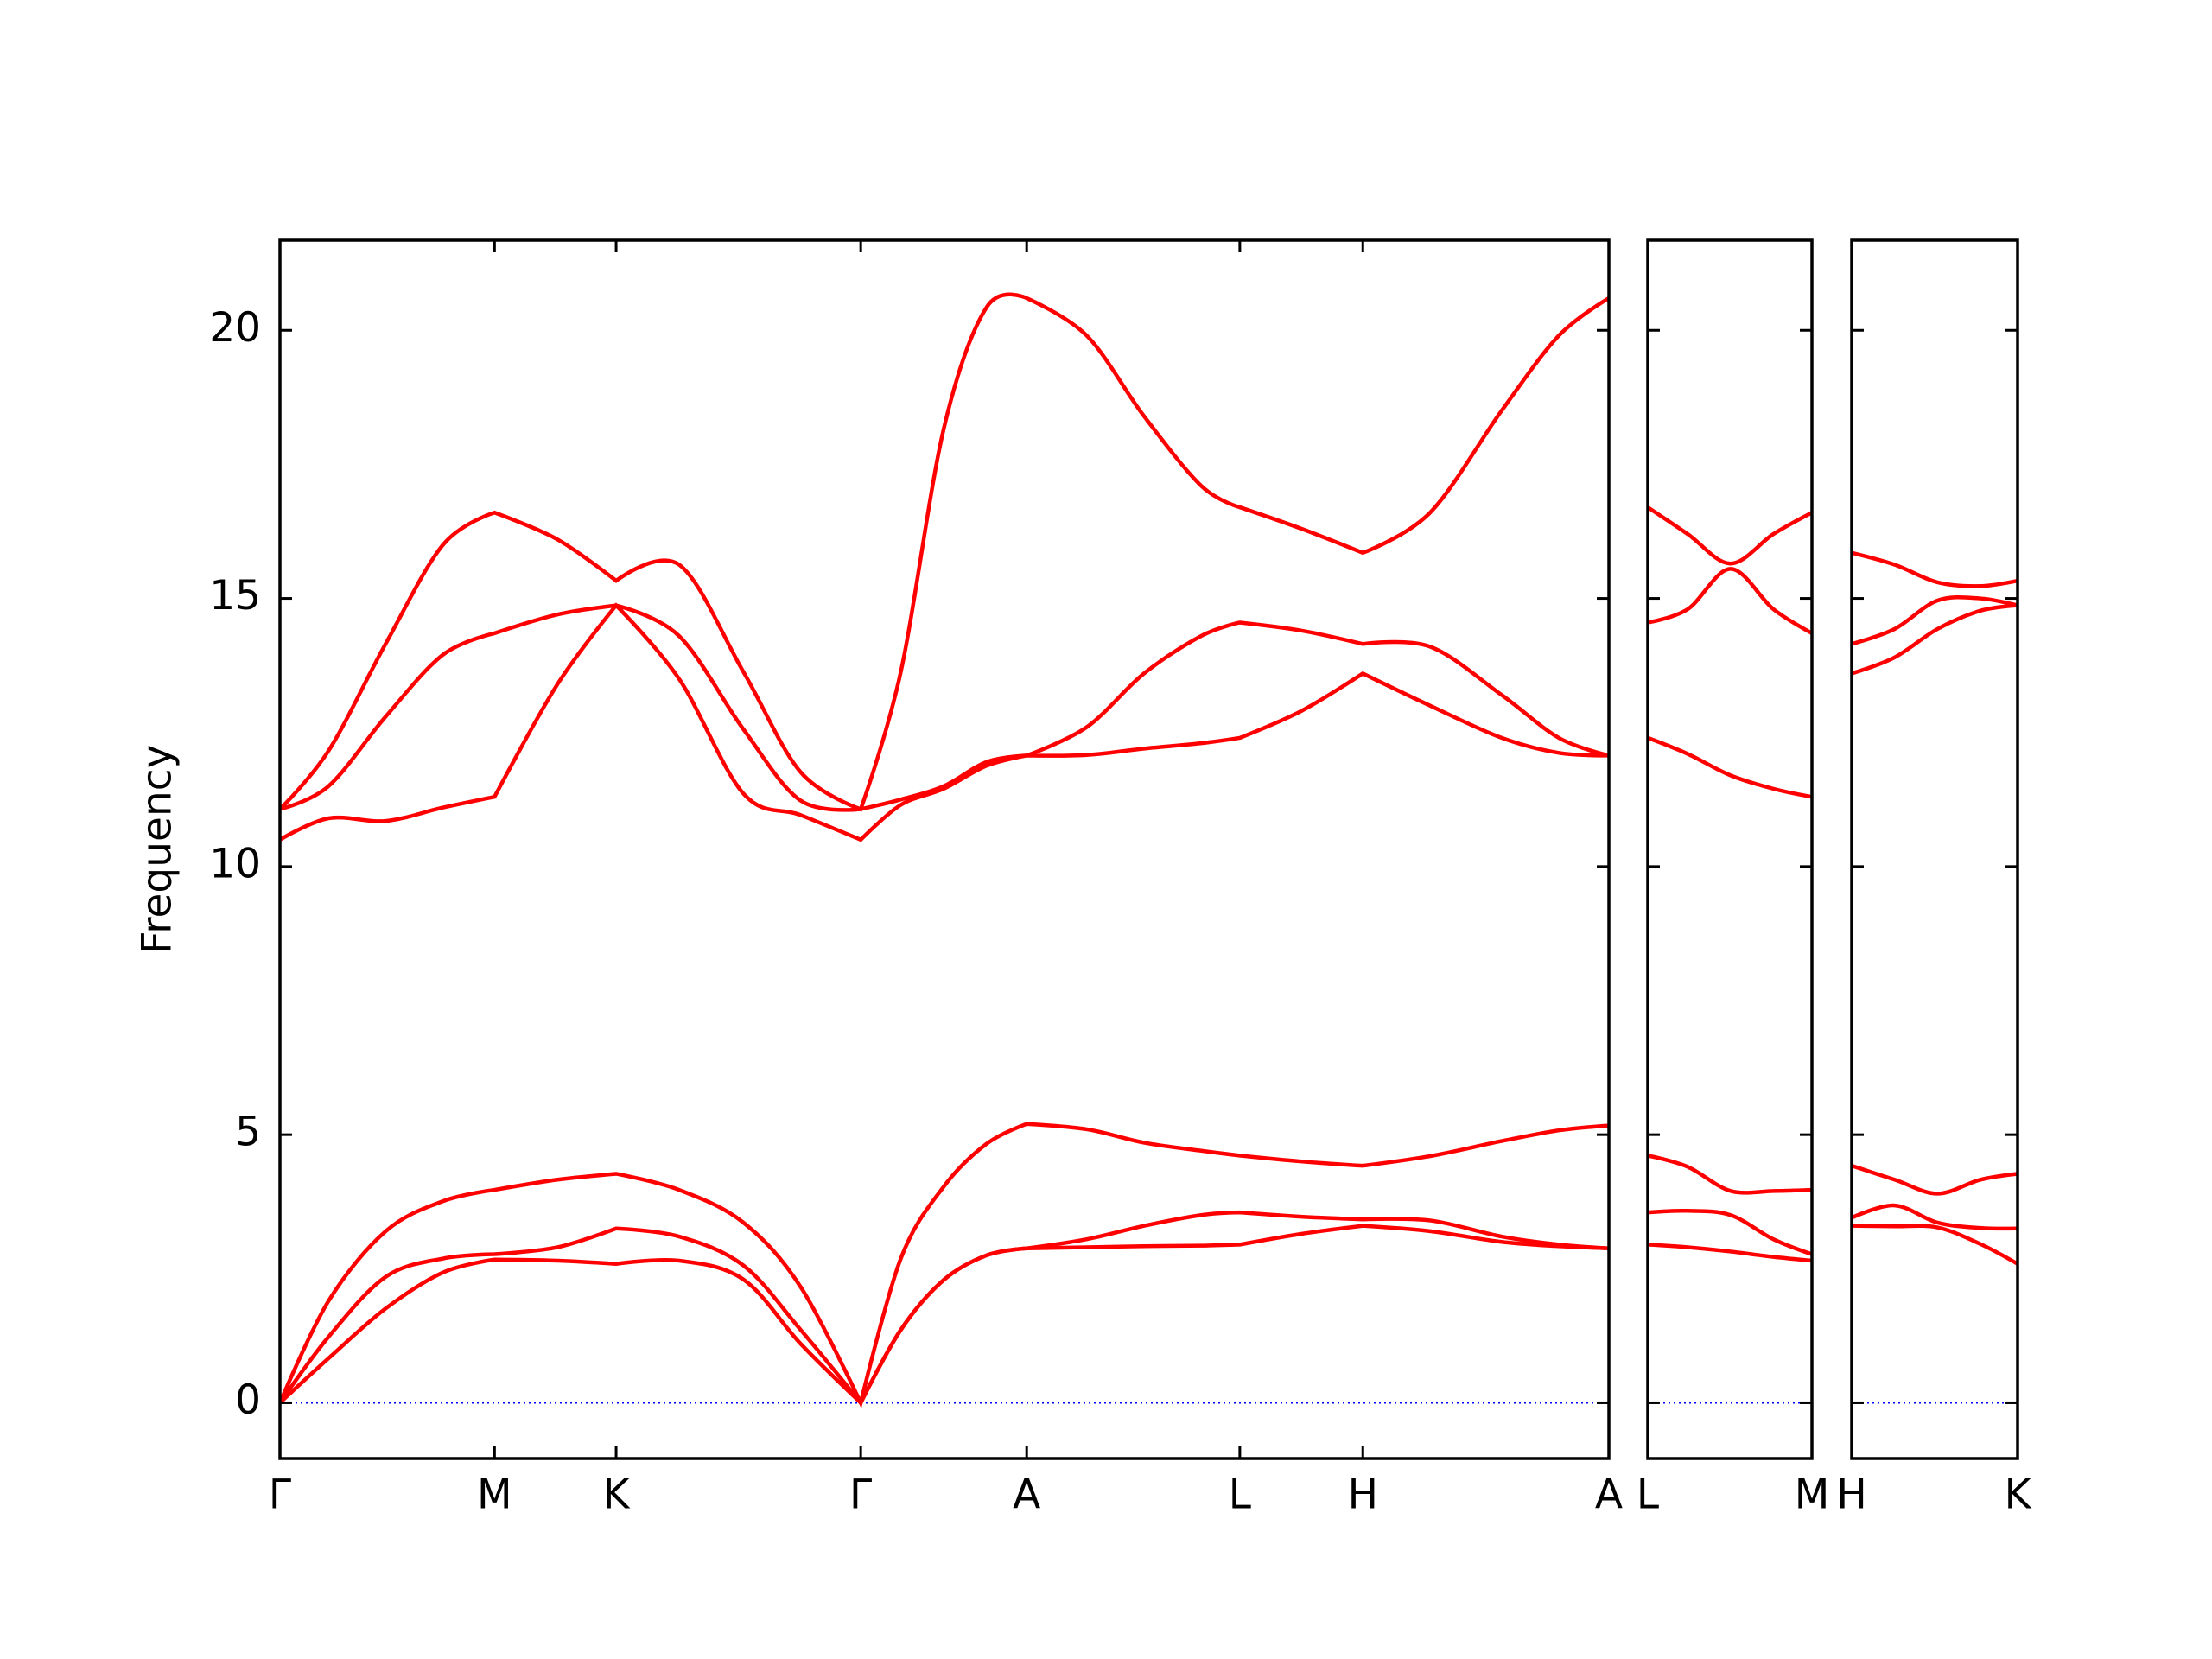  I want to click on y-tick-label: 20, so click(235, 328).